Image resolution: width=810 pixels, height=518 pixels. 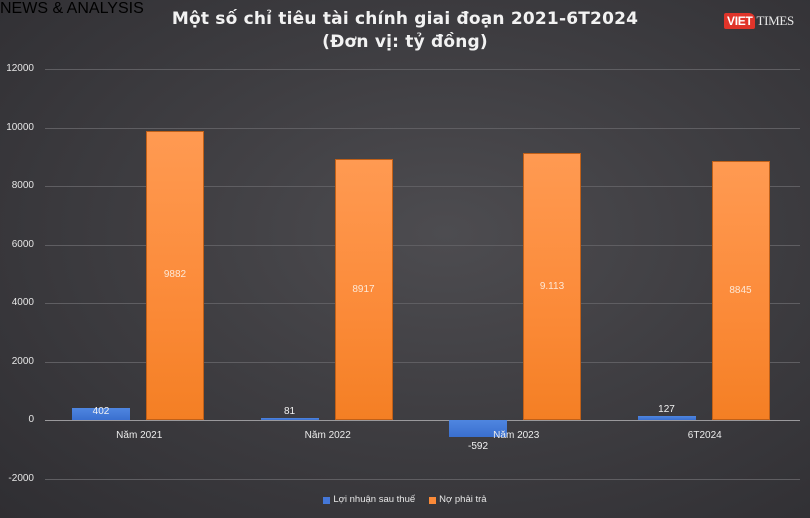 What do you see at coordinates (433, 500) in the screenshot?
I see `legend-swatch-orange-icon` at bounding box center [433, 500].